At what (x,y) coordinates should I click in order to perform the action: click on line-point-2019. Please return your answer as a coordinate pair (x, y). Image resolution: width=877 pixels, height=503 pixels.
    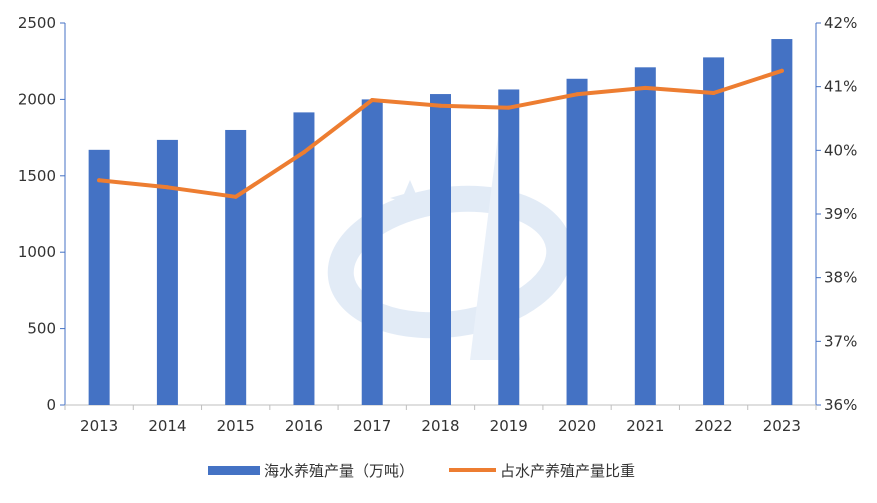
    Looking at the image, I should click on (508, 107).